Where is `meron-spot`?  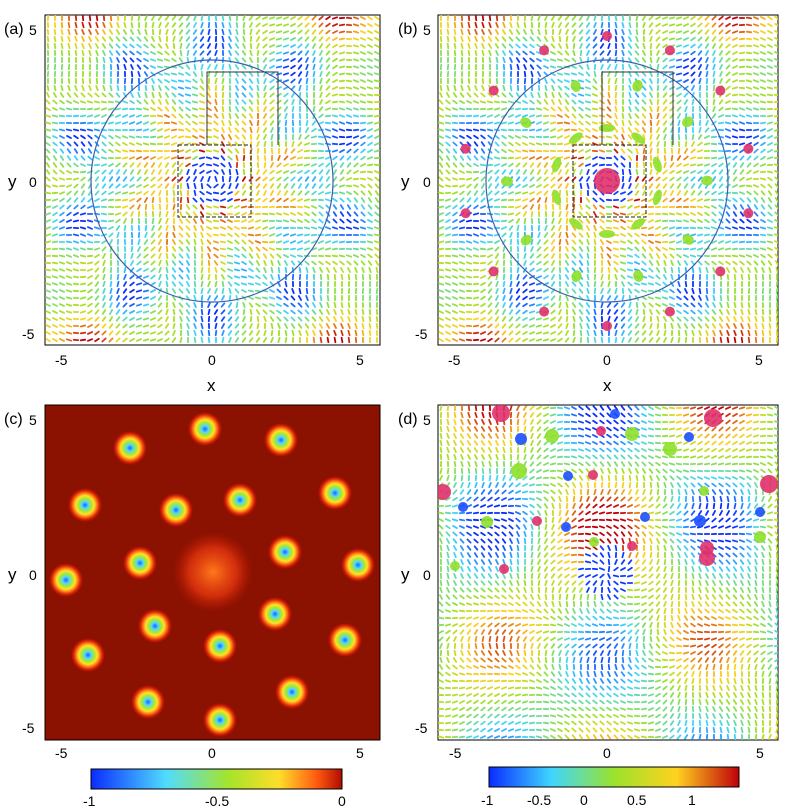
meron-spot is located at coordinates (706, 180).